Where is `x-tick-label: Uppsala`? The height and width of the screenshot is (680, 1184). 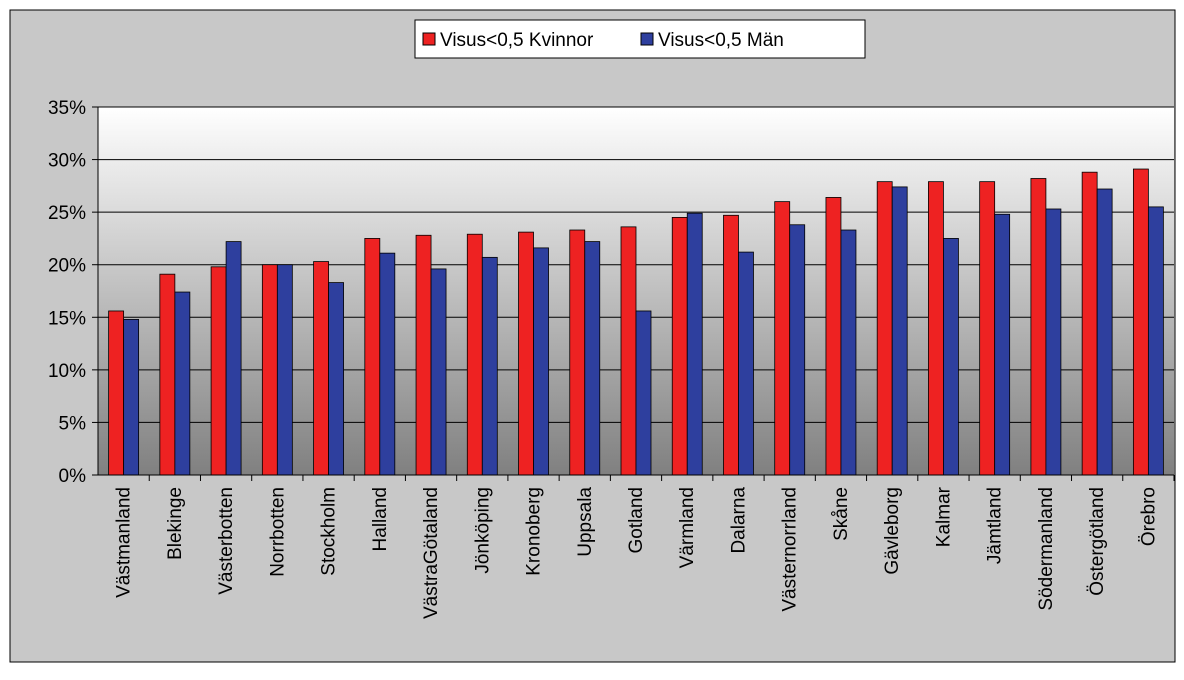
x-tick-label: Uppsala is located at coordinates (585, 522).